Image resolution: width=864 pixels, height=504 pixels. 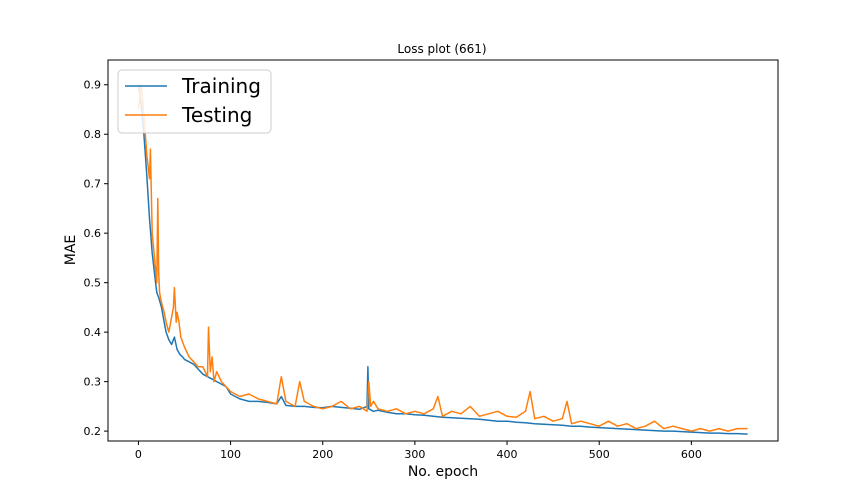 I want to click on y-axis-label: MAE, so click(x=71, y=250).